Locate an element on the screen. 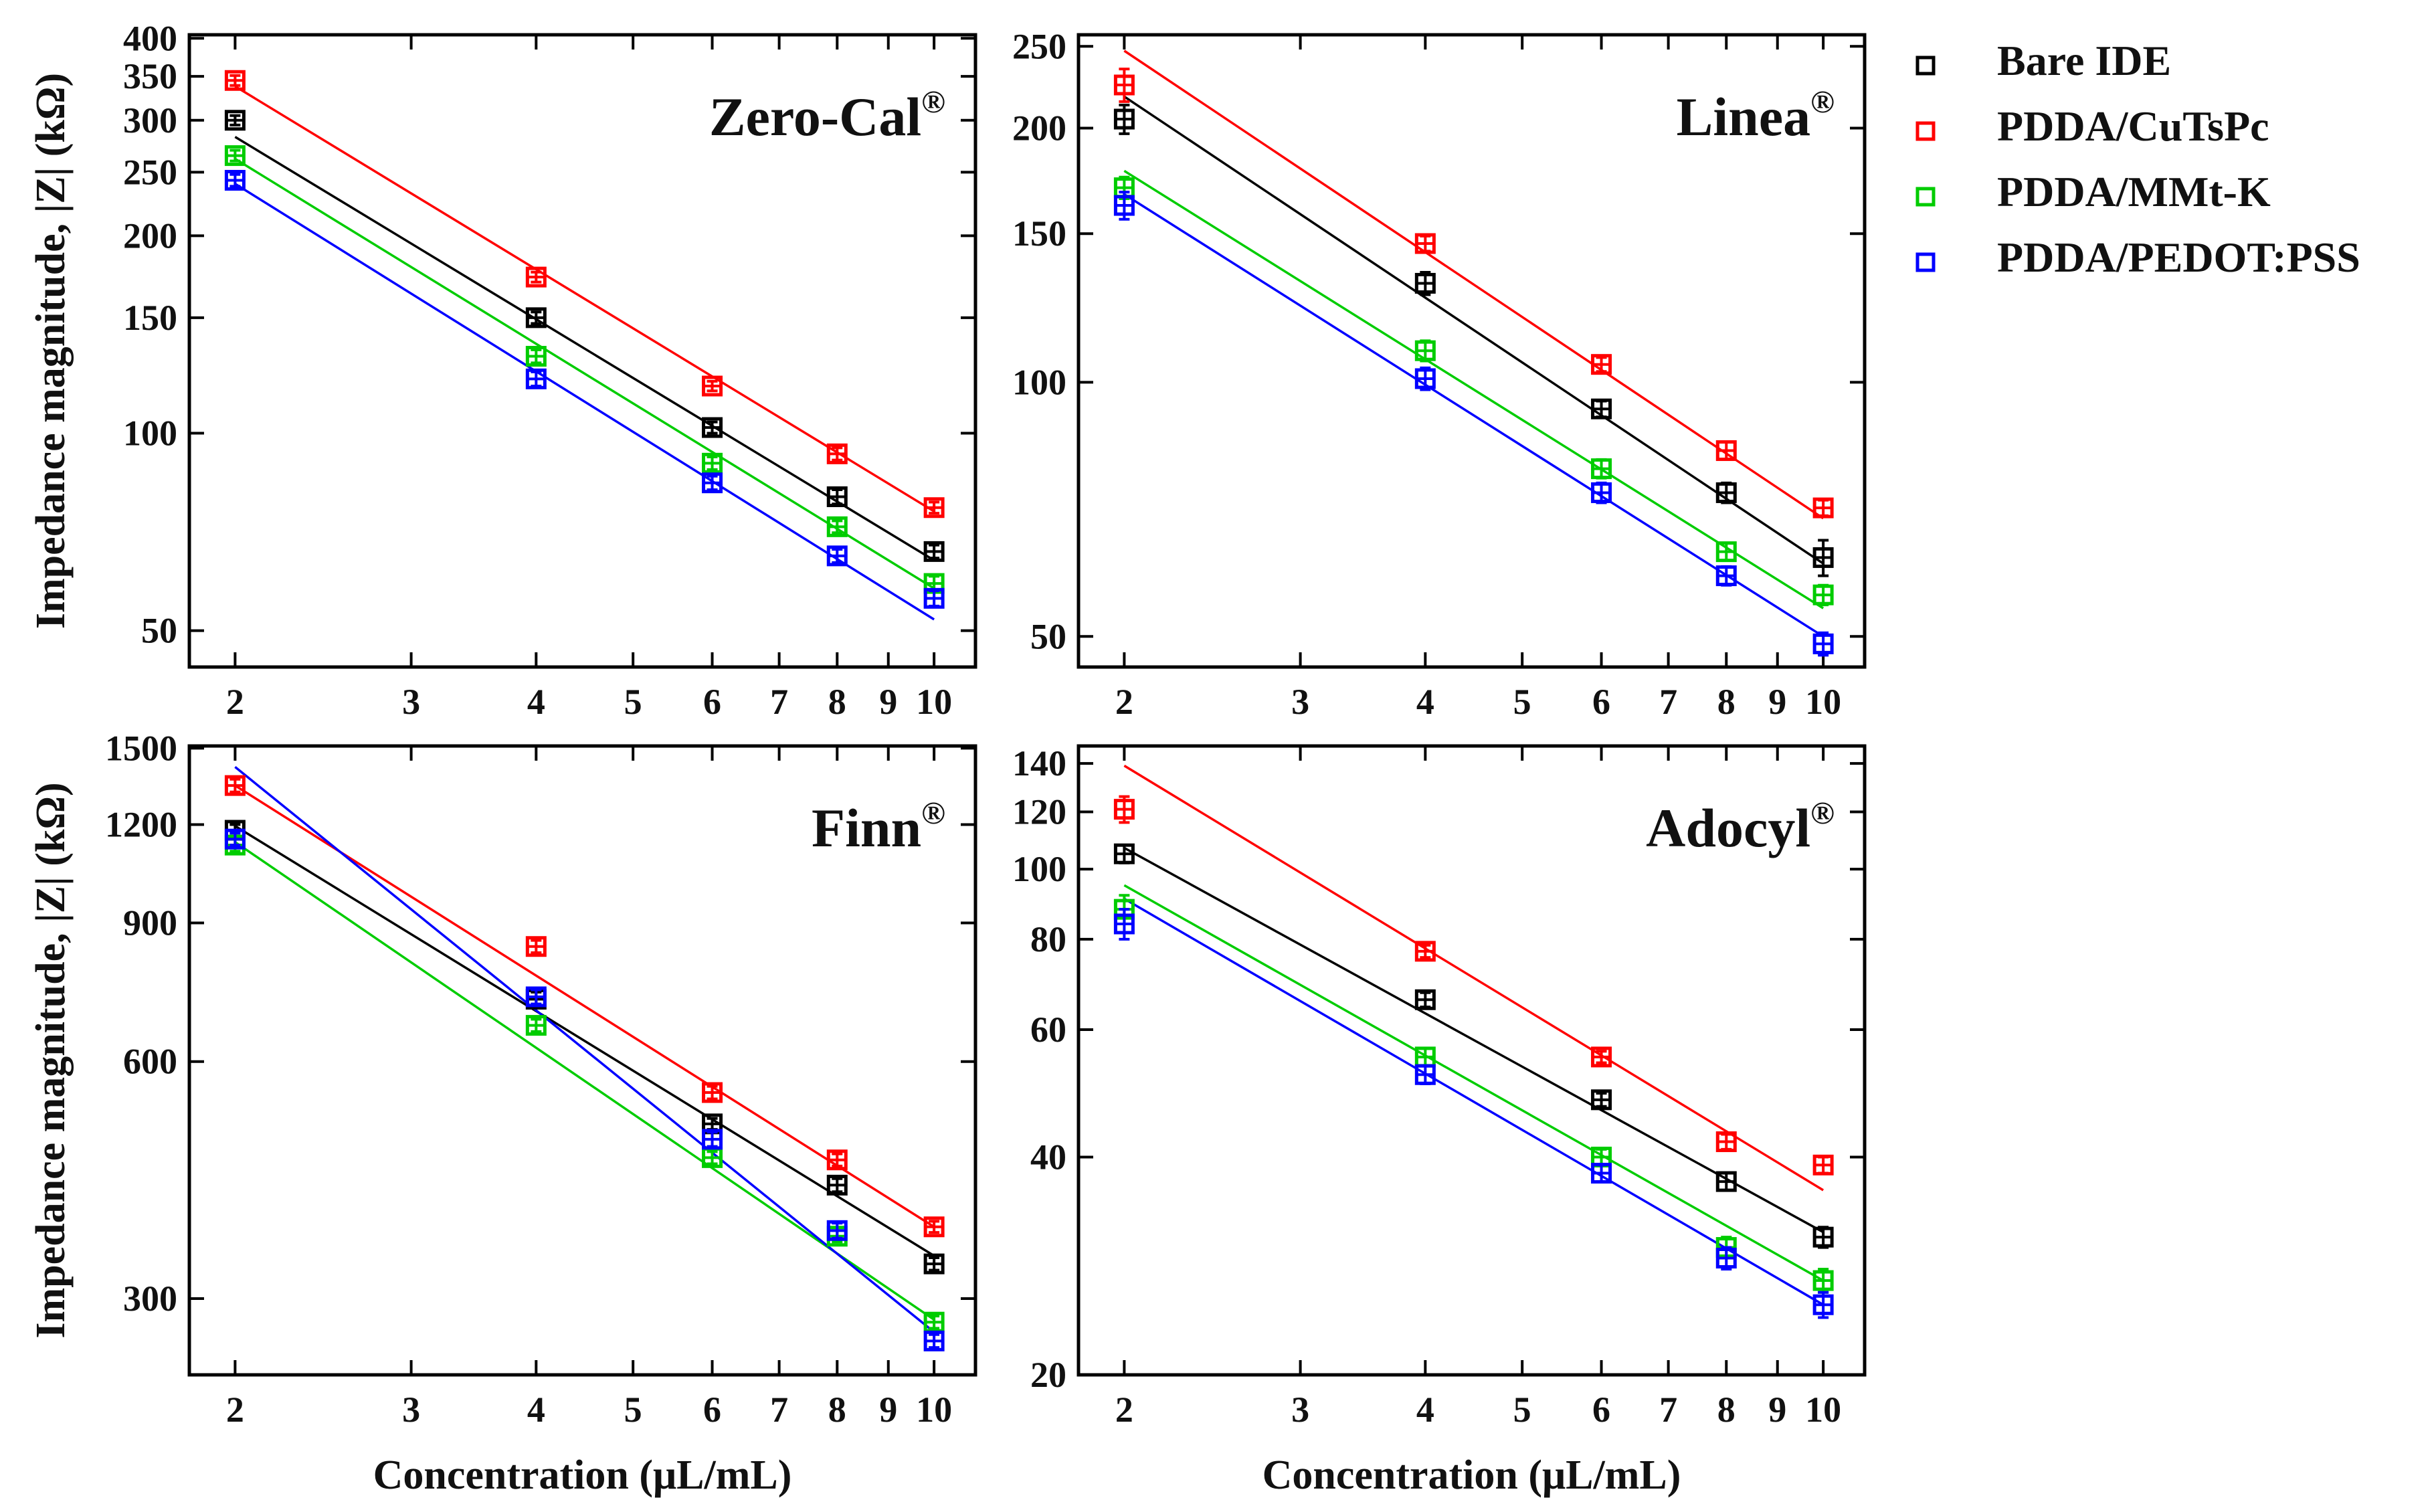 The image size is (2436, 1512). y-axis-label: Impedance magnitude, |Z| (kΩ) is located at coordinates (51, 351).